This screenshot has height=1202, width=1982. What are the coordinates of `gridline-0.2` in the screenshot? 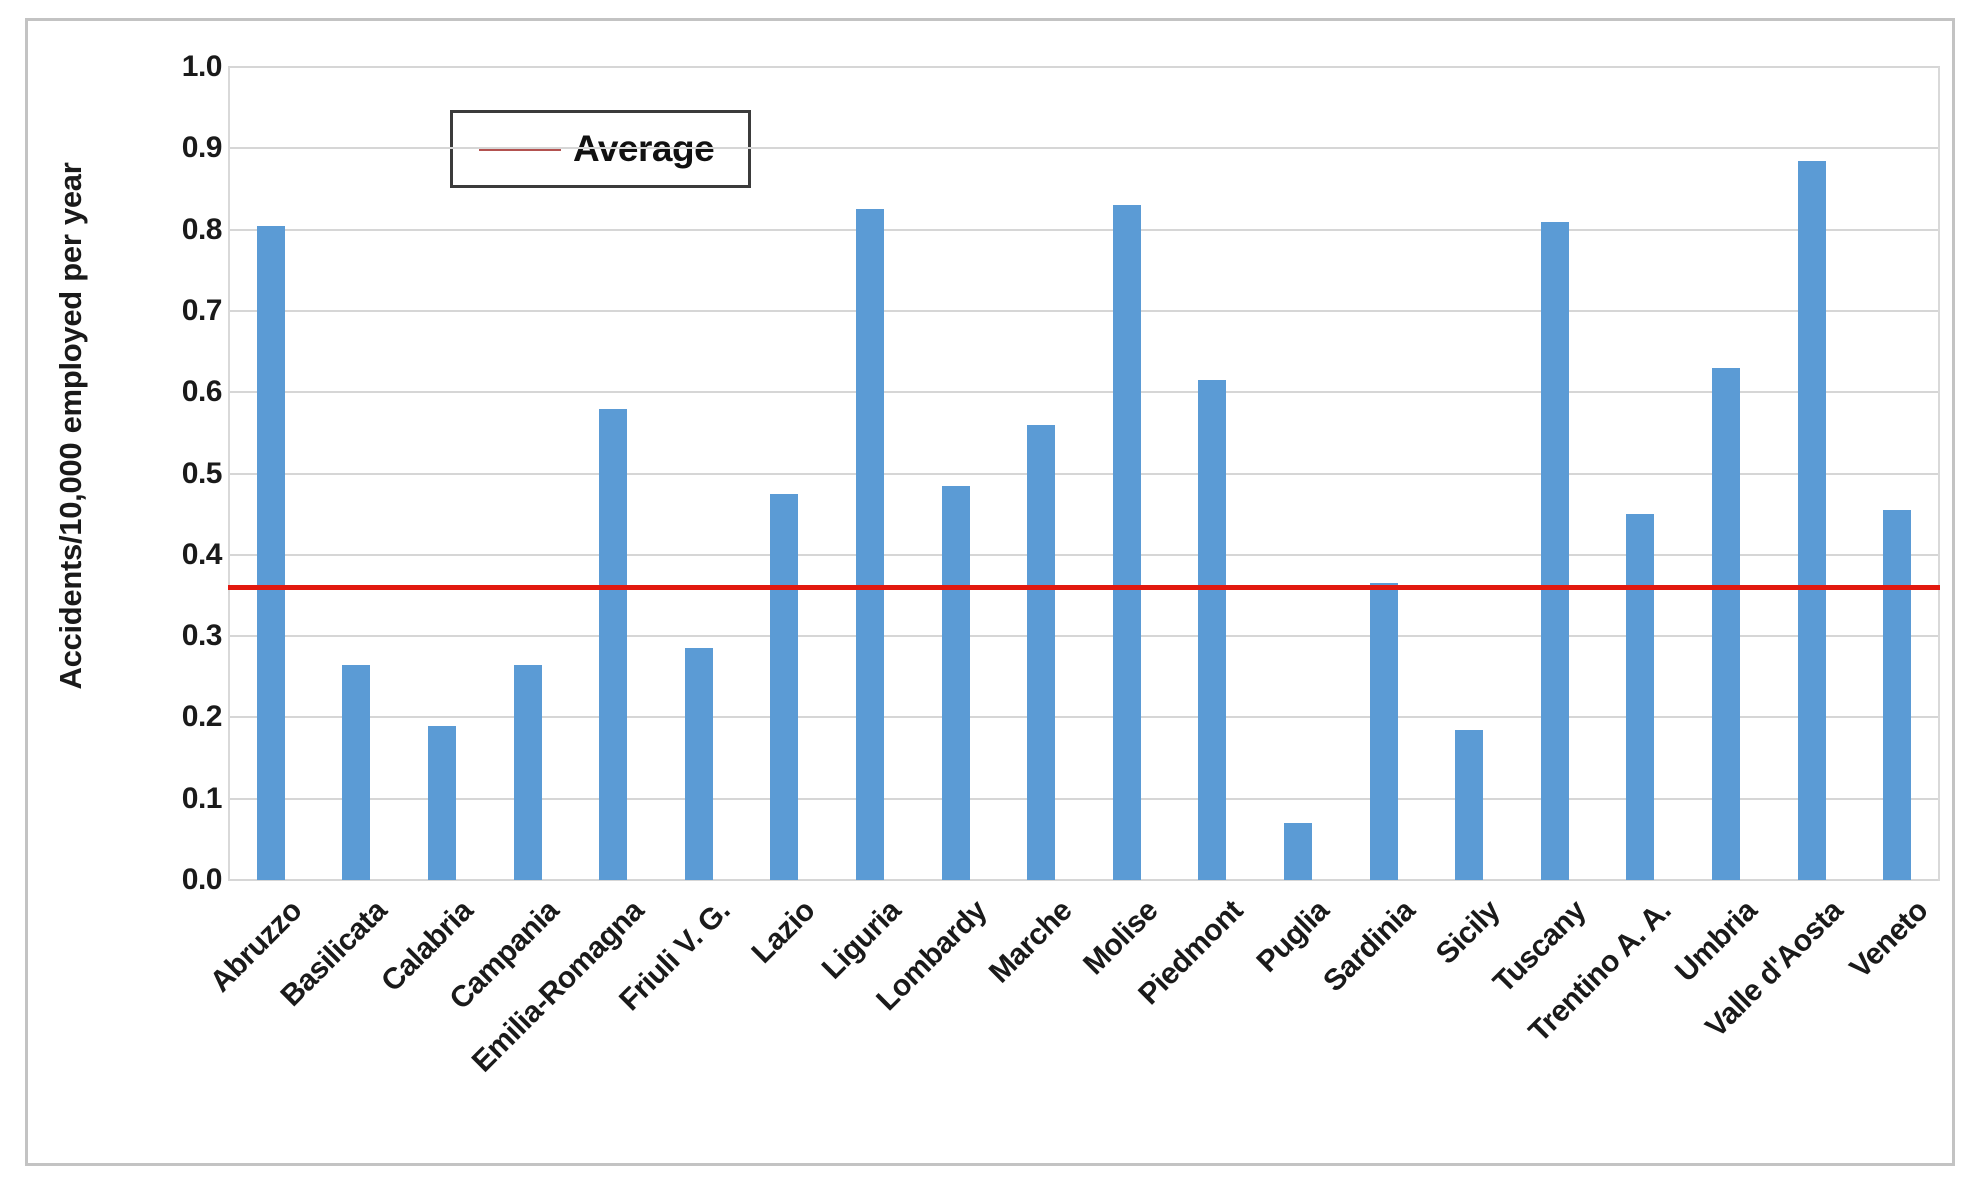 It's located at (1084, 717).